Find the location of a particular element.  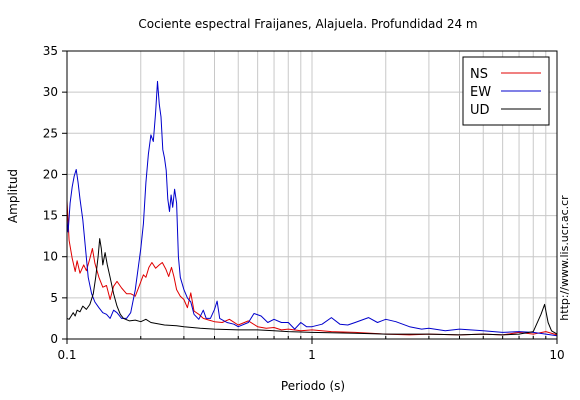

y-tick-label: 35 is located at coordinates (50, 51).